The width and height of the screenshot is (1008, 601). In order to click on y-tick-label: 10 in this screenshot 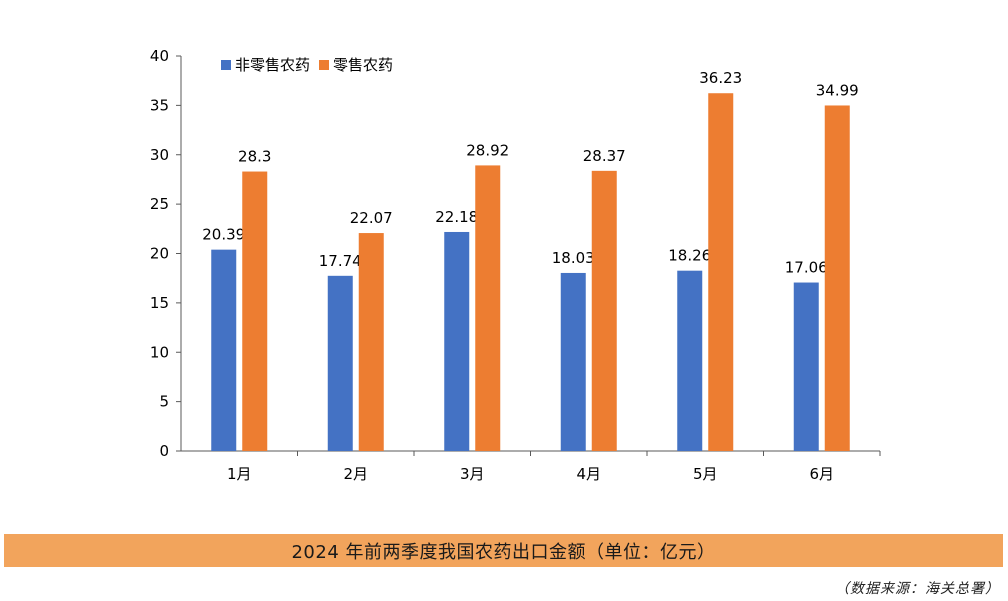, I will do `click(159, 352)`.